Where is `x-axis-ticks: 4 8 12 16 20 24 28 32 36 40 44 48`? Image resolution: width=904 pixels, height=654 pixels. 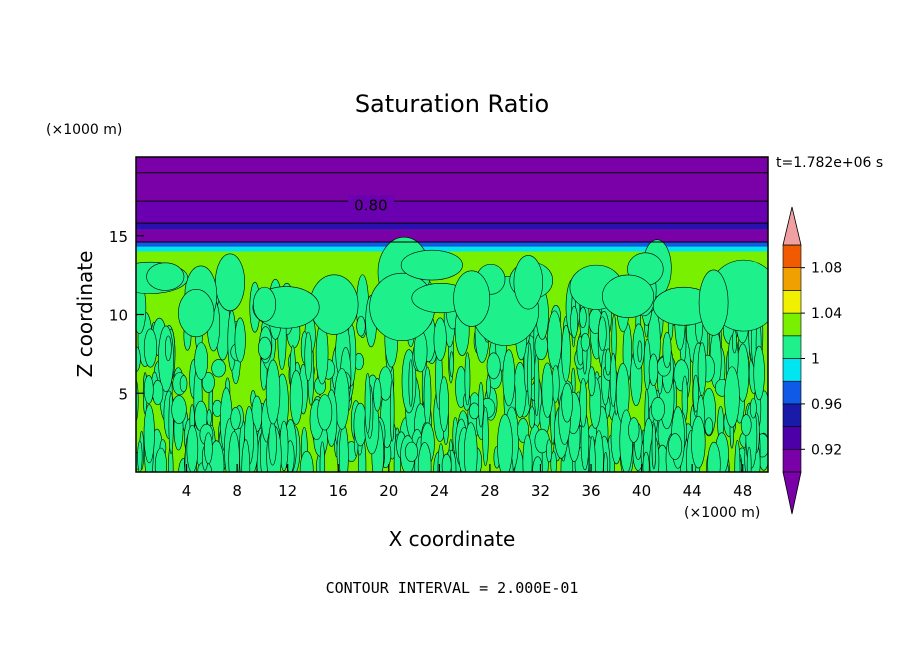
x-axis-ticks: 4 8 12 16 20 24 28 32 36 40 44 48 is located at coordinates (467, 482).